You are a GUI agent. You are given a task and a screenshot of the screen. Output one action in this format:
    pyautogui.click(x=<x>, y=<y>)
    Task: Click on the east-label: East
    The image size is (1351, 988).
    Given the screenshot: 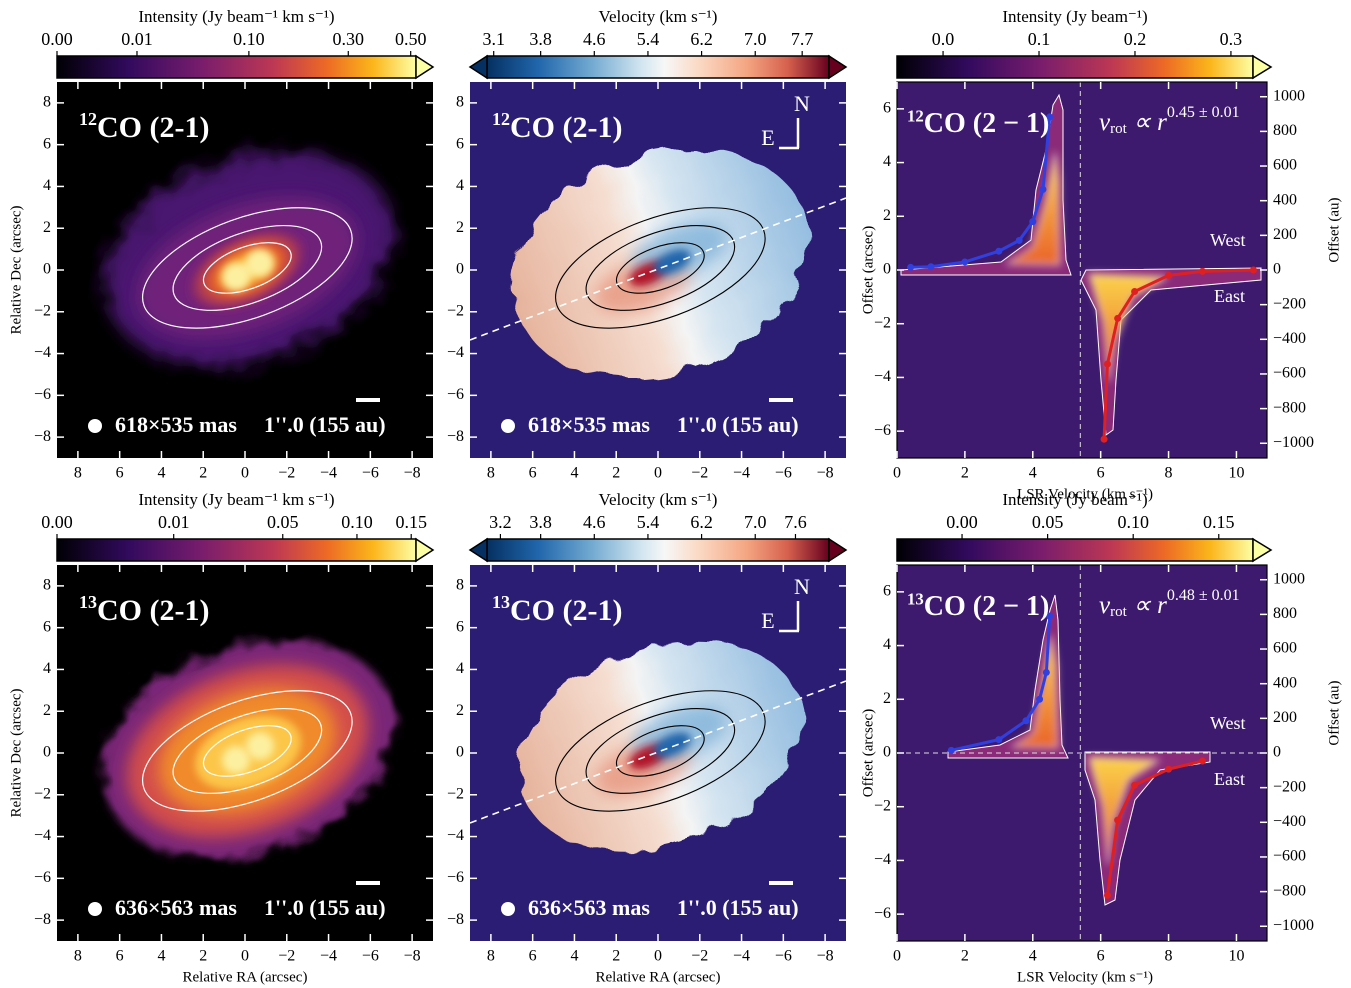 What is the action you would take?
    pyautogui.click(x=1229, y=779)
    